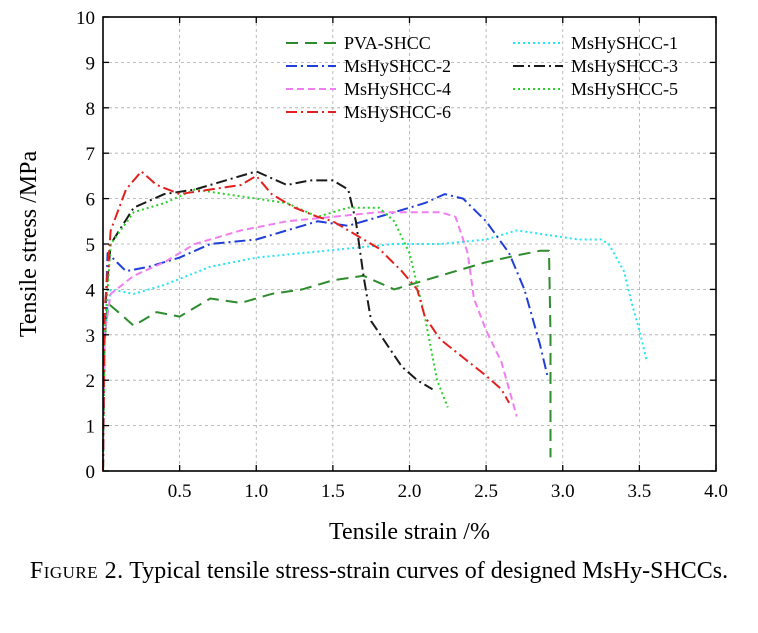  Describe the element at coordinates (410, 491) in the screenshot. I see `x-tick-label: 2.0` at that location.